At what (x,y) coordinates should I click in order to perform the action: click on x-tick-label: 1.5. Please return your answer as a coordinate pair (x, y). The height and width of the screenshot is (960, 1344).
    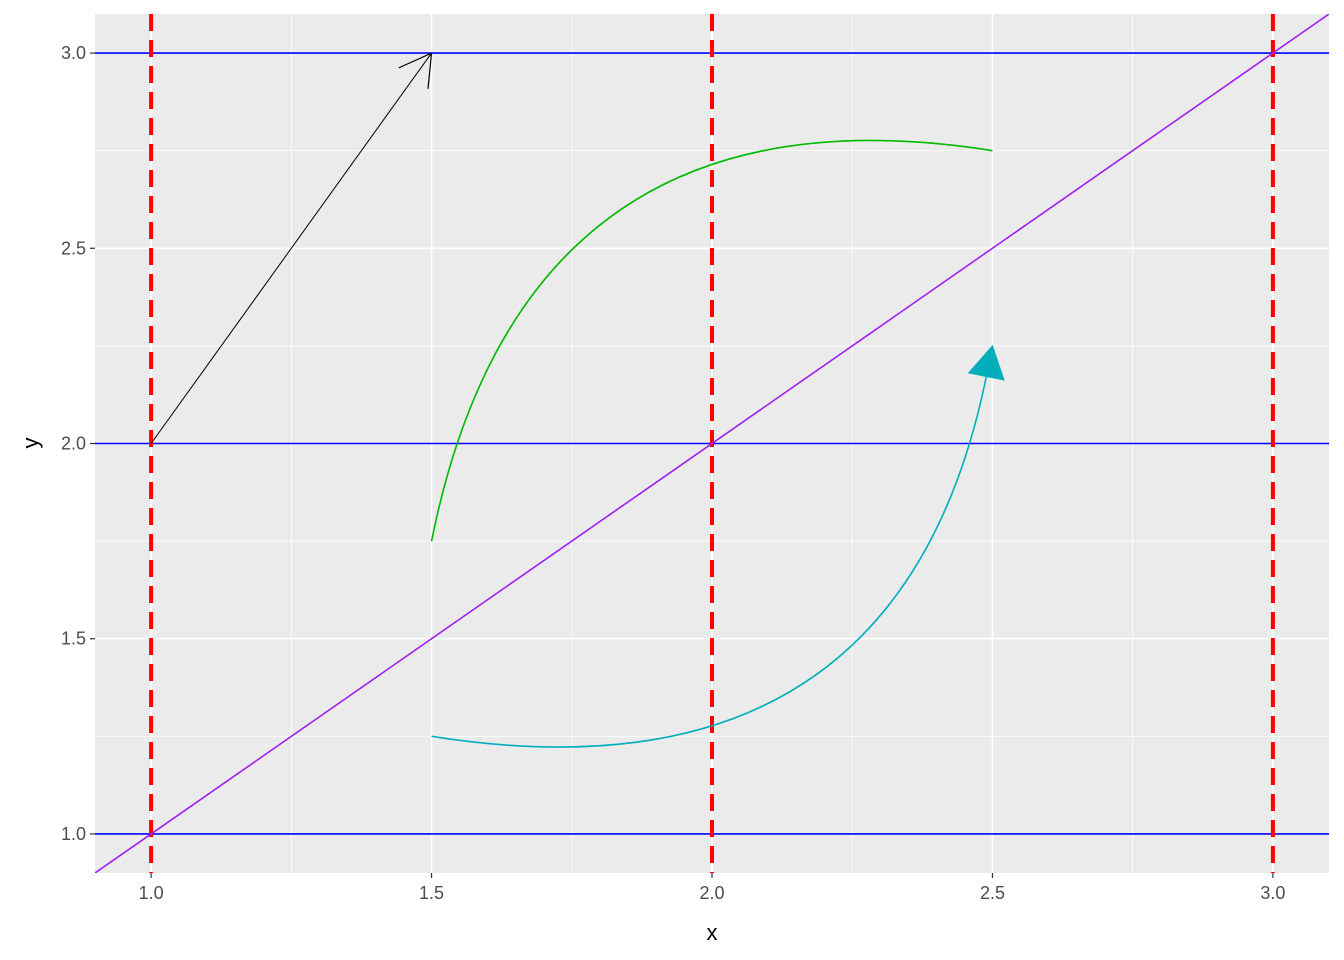
    Looking at the image, I should click on (431, 893).